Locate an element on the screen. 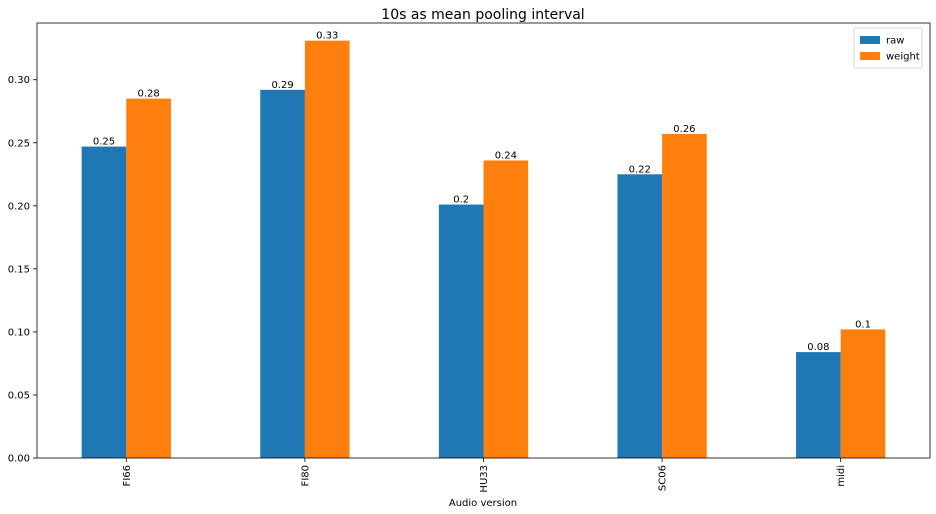  bar-raw-SC06 is located at coordinates (640, 316).